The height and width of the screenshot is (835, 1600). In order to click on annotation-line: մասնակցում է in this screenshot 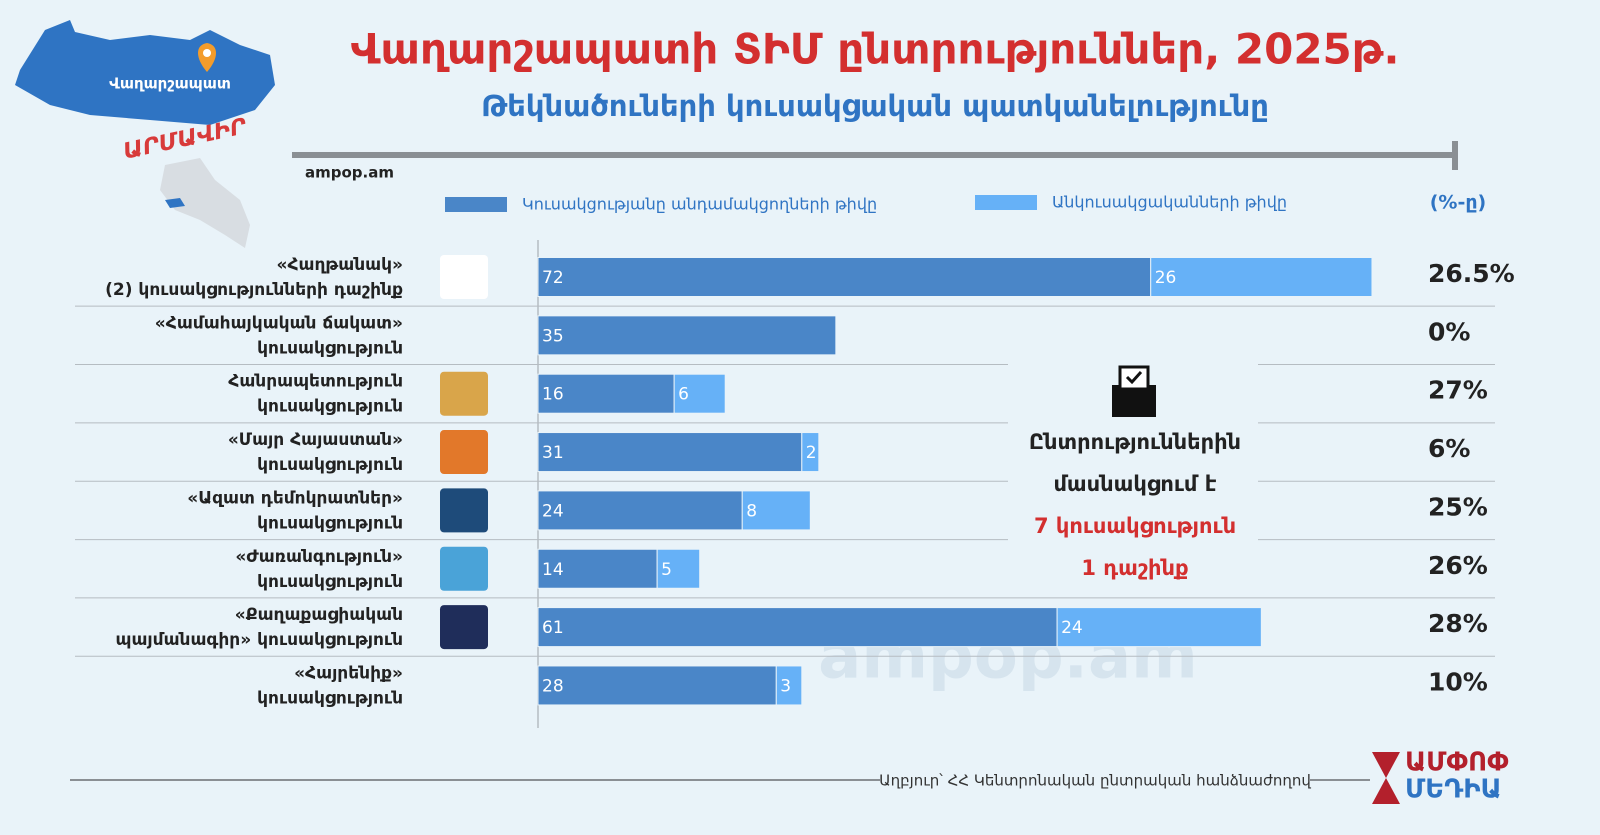, I will do `click(1134, 484)`.